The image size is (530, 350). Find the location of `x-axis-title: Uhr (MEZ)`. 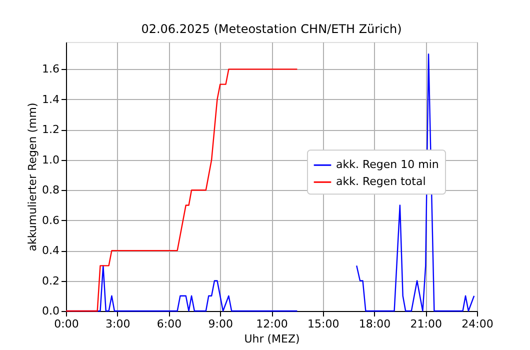

x-axis-title: Uhr (MEZ) is located at coordinates (272, 339).